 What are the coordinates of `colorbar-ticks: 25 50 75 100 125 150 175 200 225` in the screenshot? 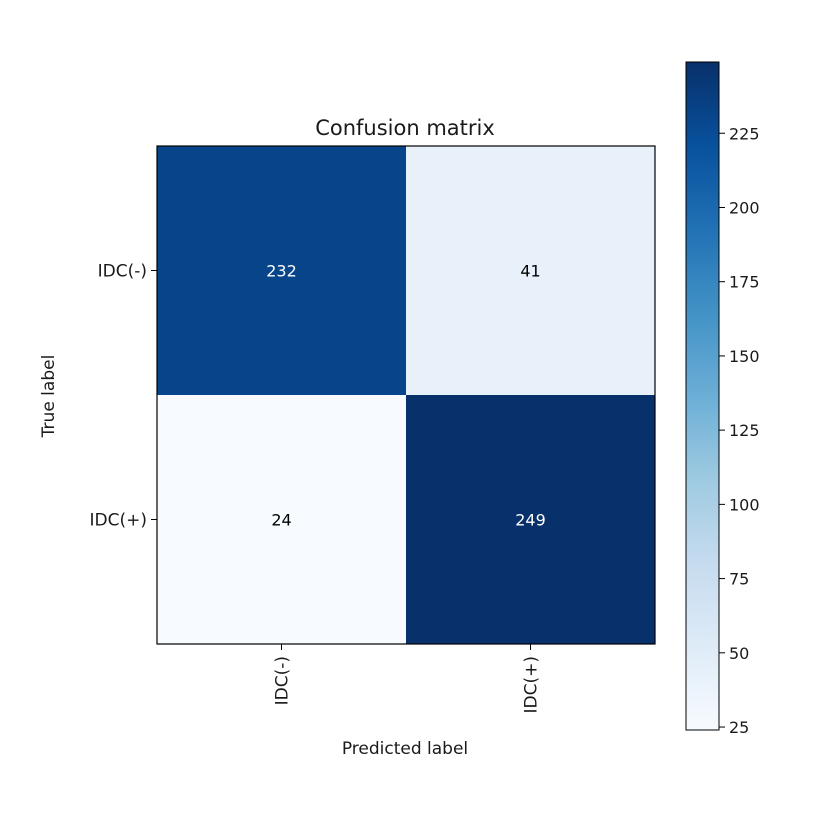 It's located at (739, 430).